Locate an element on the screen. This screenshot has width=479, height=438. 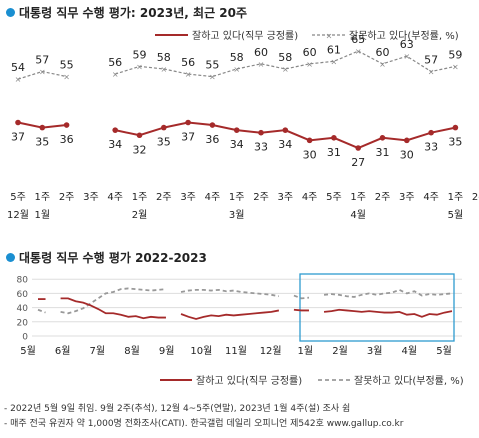
x-month-label: 4월 is located at coordinates (410, 351).